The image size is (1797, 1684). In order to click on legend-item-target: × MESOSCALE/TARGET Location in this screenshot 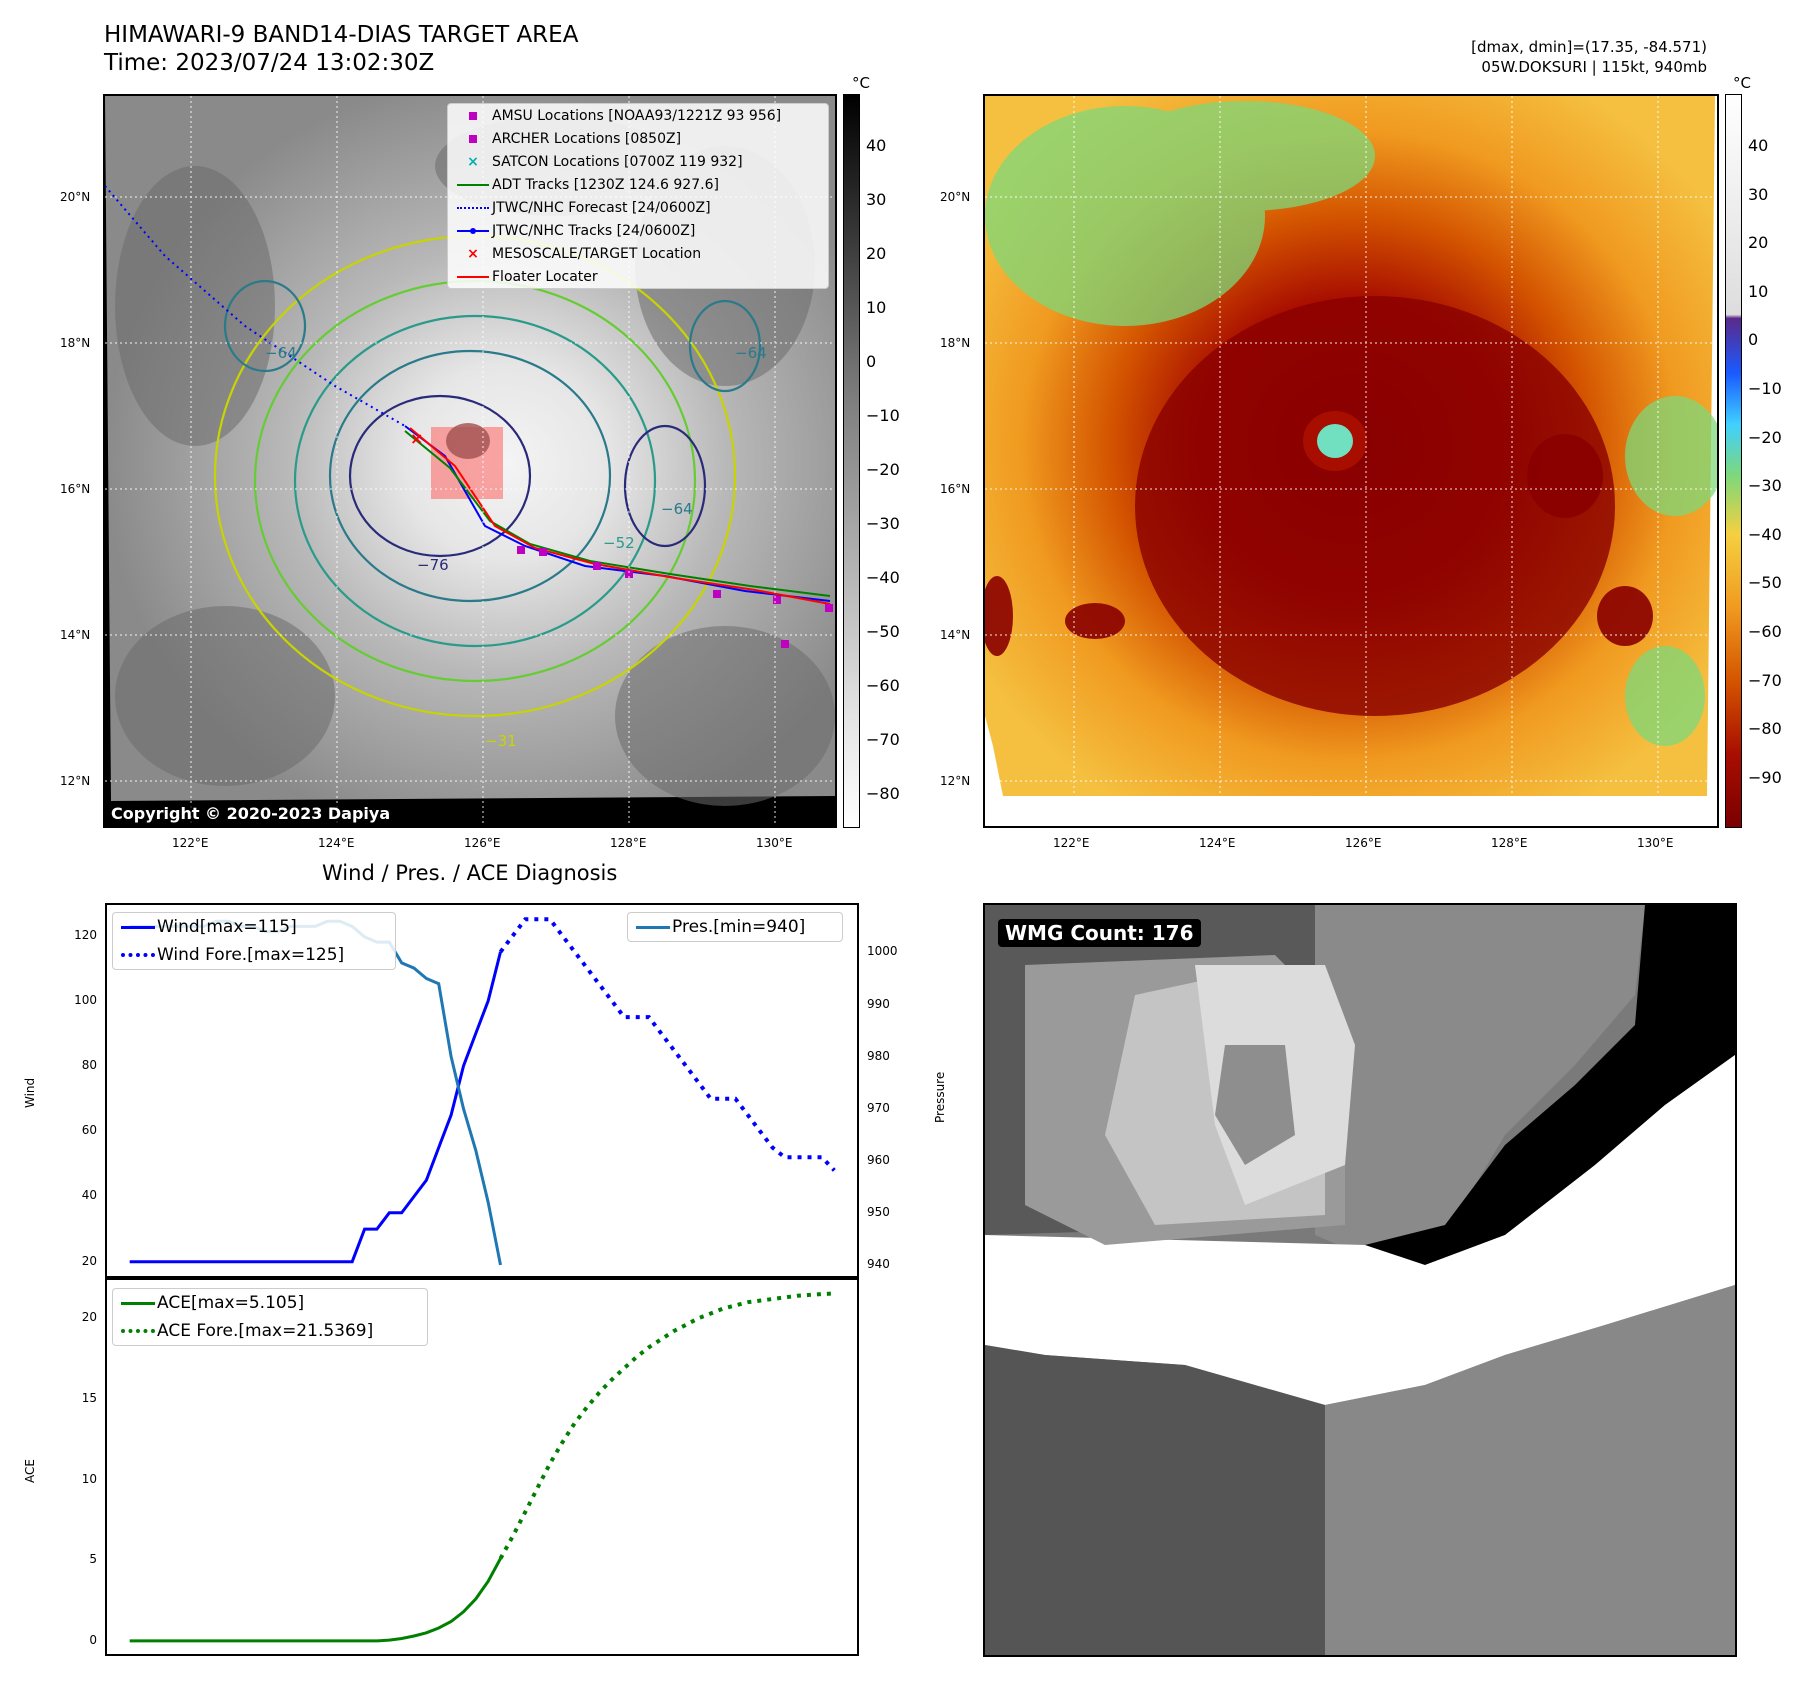, I will do `click(584, 253)`.